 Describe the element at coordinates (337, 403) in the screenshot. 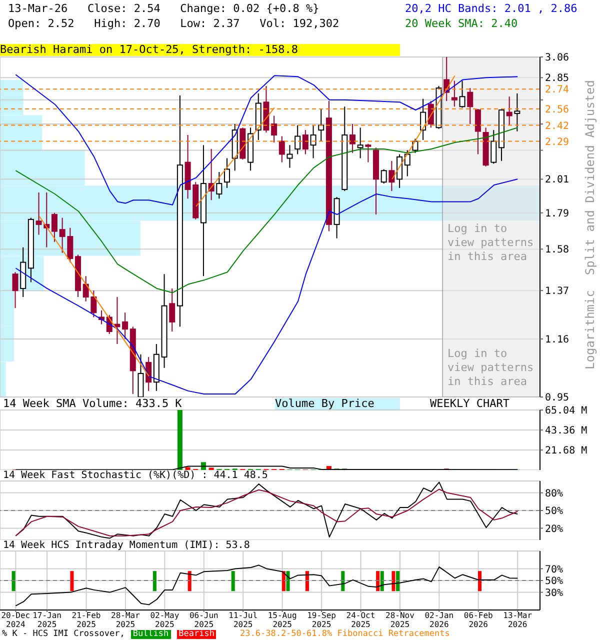

I see `text: Volume By Price` at that location.